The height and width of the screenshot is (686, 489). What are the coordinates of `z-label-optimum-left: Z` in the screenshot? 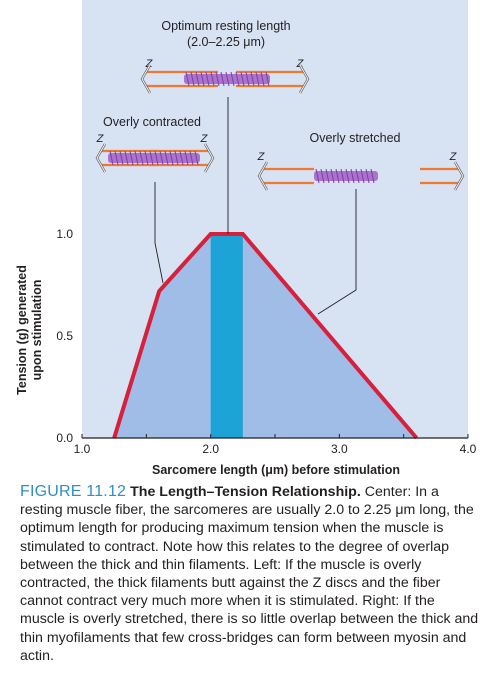 It's located at (149, 64).